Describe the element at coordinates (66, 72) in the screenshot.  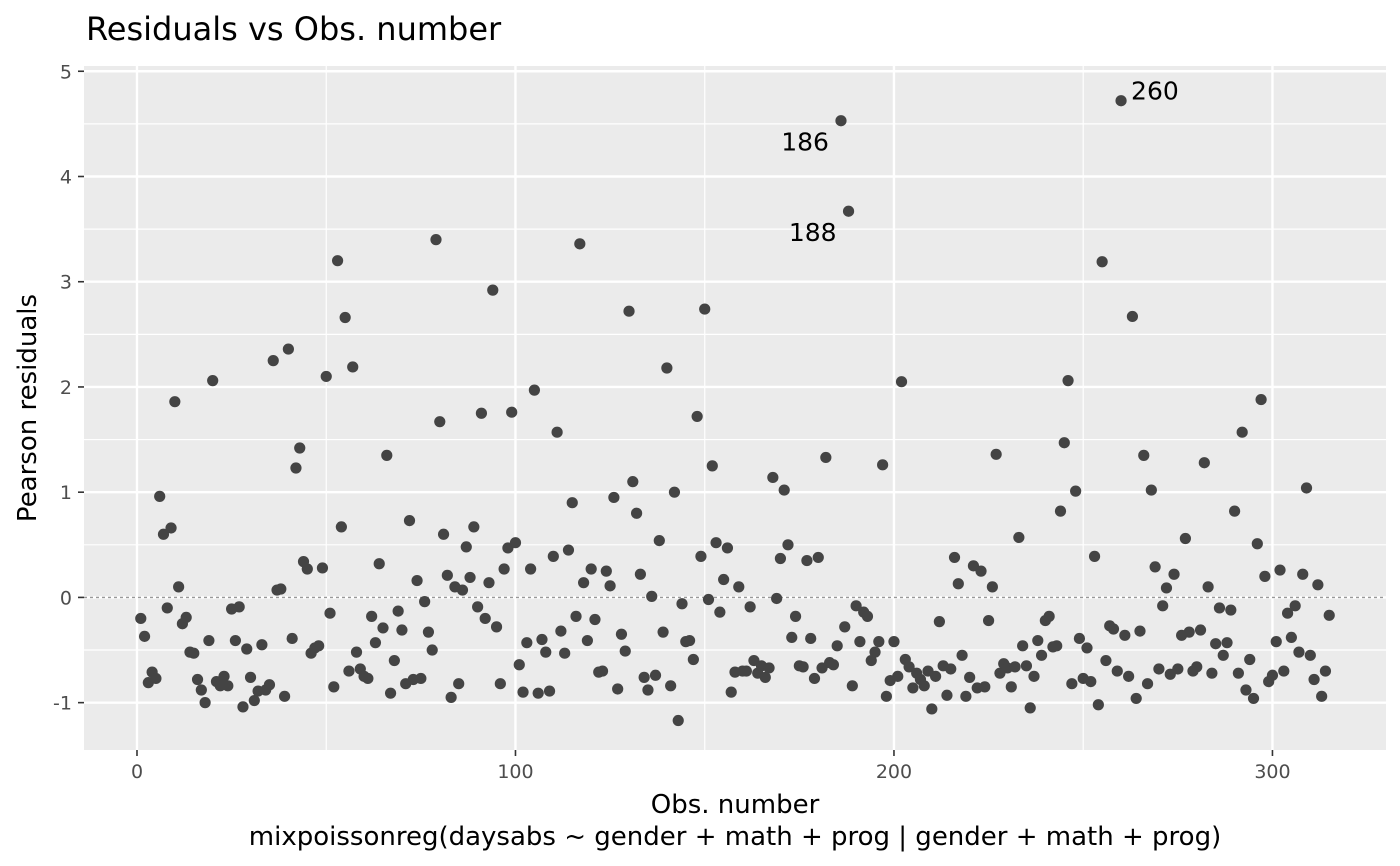
I see `y-tick-label: 5` at that location.